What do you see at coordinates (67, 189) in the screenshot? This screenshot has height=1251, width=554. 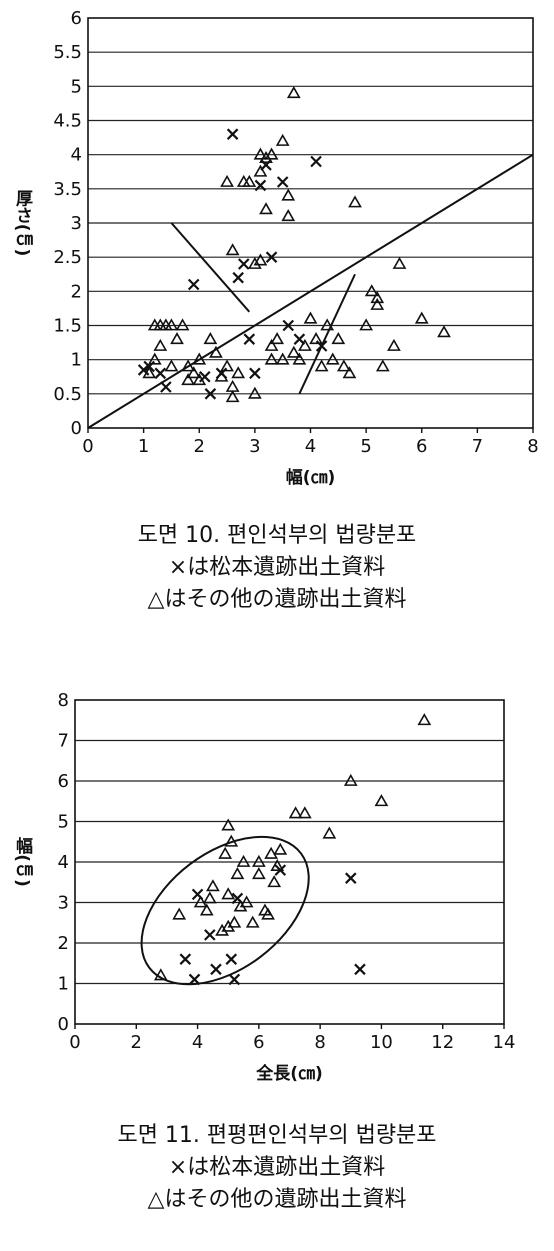 I see `y-tick-label: 3.5` at bounding box center [67, 189].